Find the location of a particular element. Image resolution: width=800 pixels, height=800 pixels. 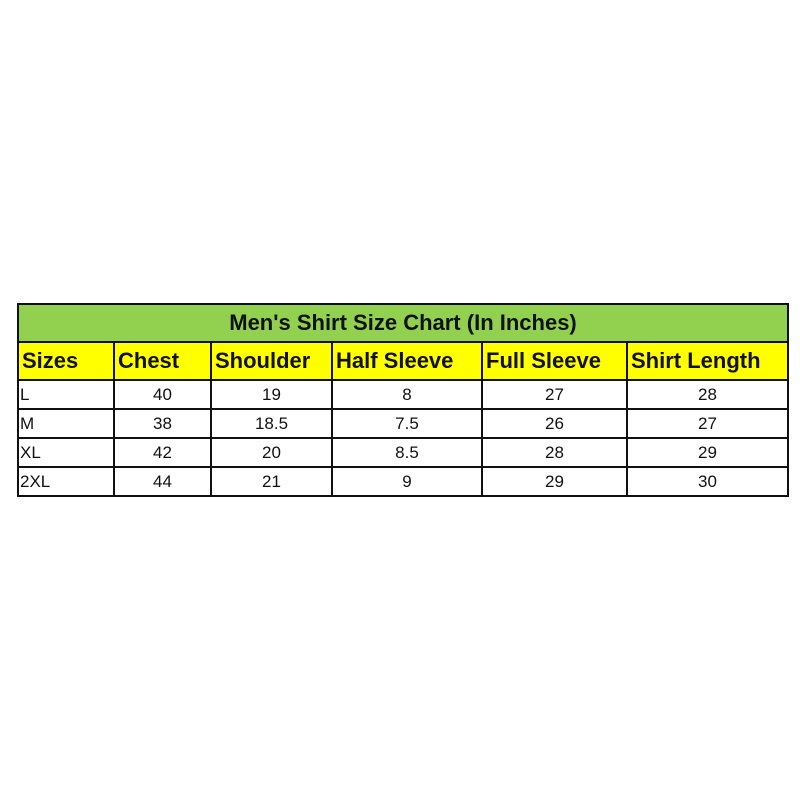

measurement-cell: 19 is located at coordinates (271, 394).